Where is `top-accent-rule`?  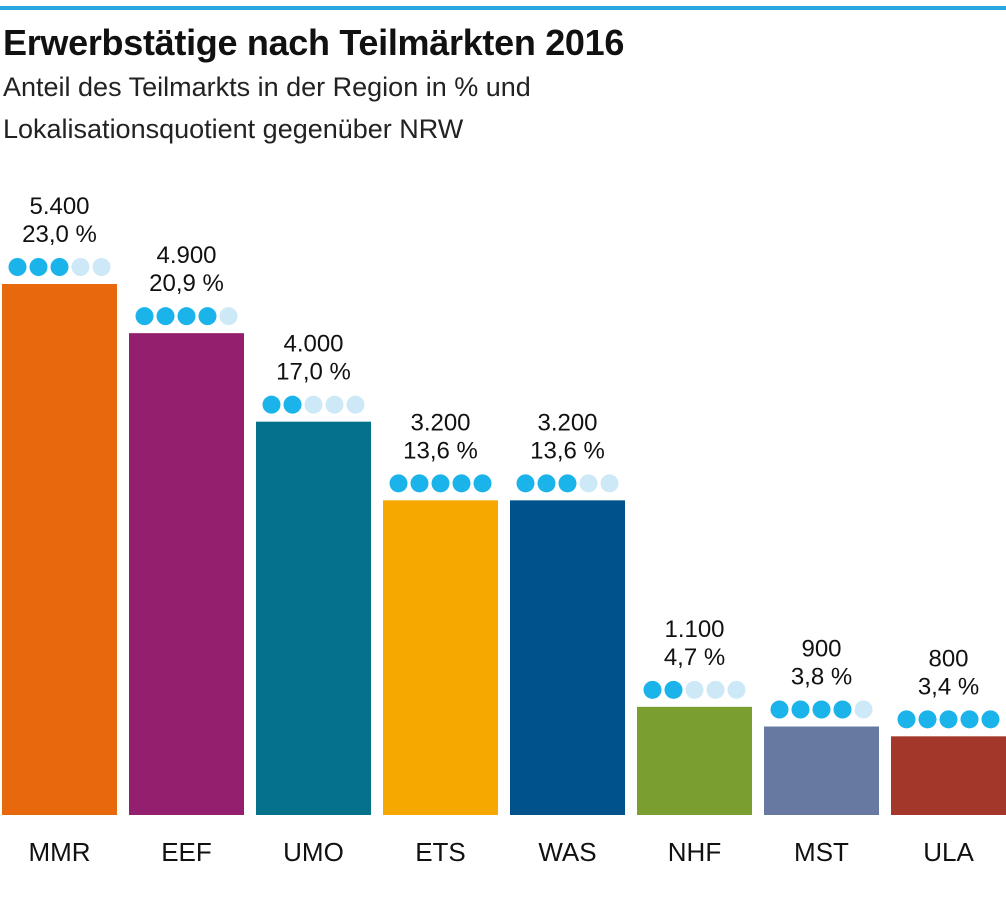
top-accent-rule is located at coordinates (503, 8).